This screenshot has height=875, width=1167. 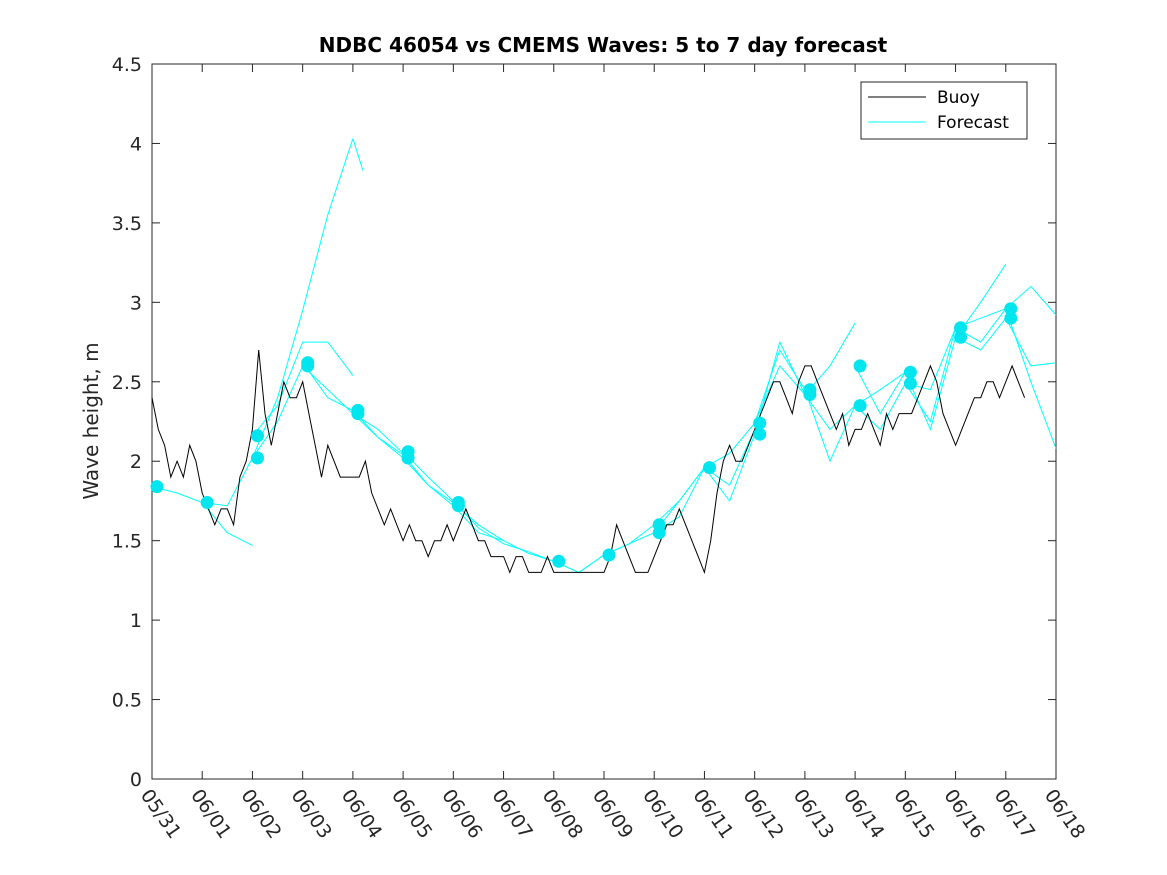 I want to click on y-tick-label: 4, so click(x=136, y=144).